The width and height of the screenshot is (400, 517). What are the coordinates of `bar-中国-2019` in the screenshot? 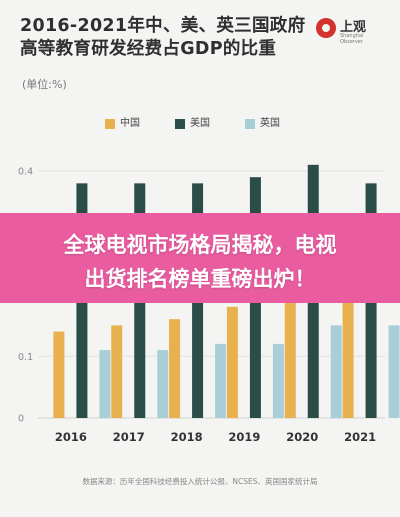 It's located at (232, 362).